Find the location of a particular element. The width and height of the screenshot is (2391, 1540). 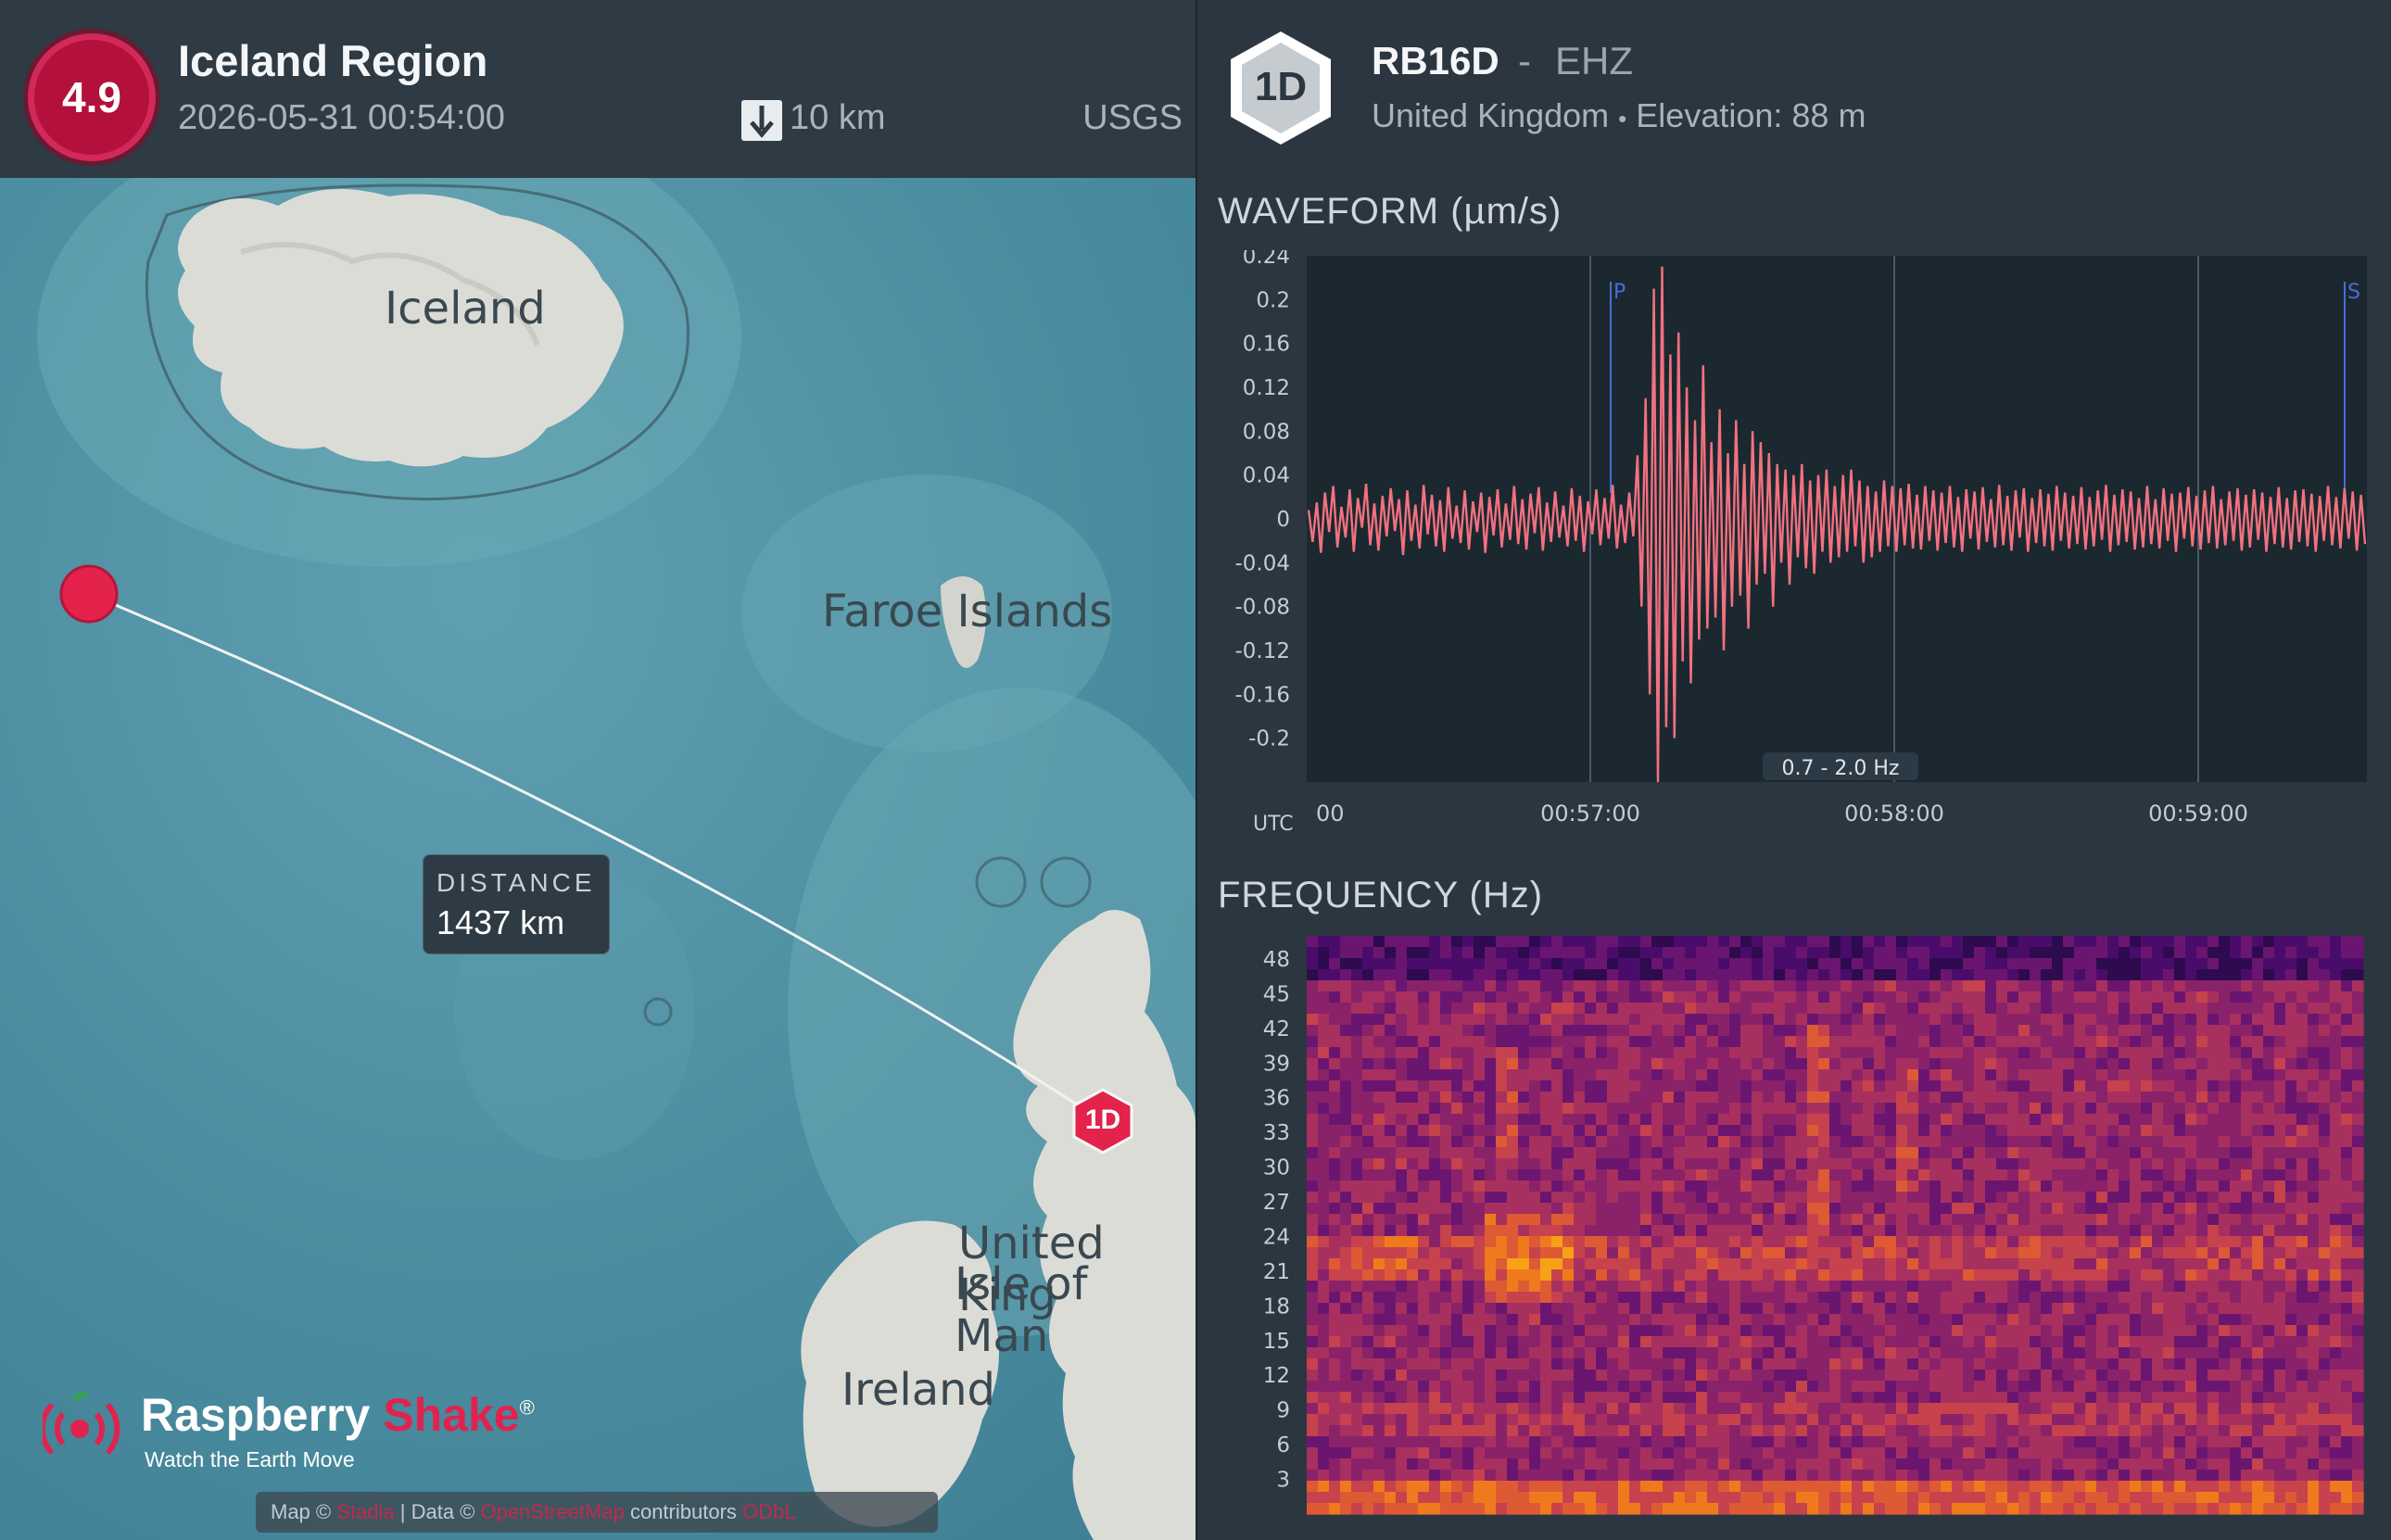

waveform-xtick: 00:57:00 is located at coordinates (1590, 814).